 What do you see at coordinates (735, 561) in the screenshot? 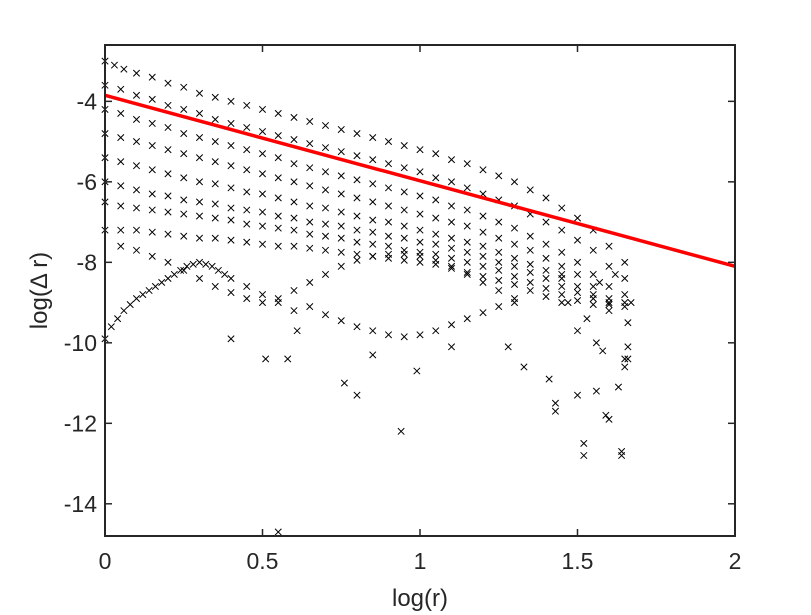
I see `x-tick-label: 2` at bounding box center [735, 561].